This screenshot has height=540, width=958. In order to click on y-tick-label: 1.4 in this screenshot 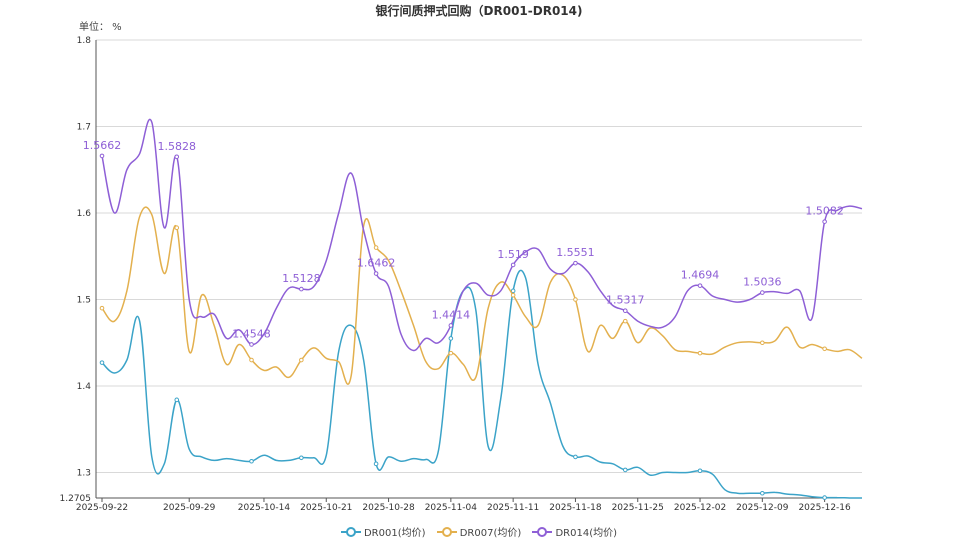, I will do `click(84, 387)`.